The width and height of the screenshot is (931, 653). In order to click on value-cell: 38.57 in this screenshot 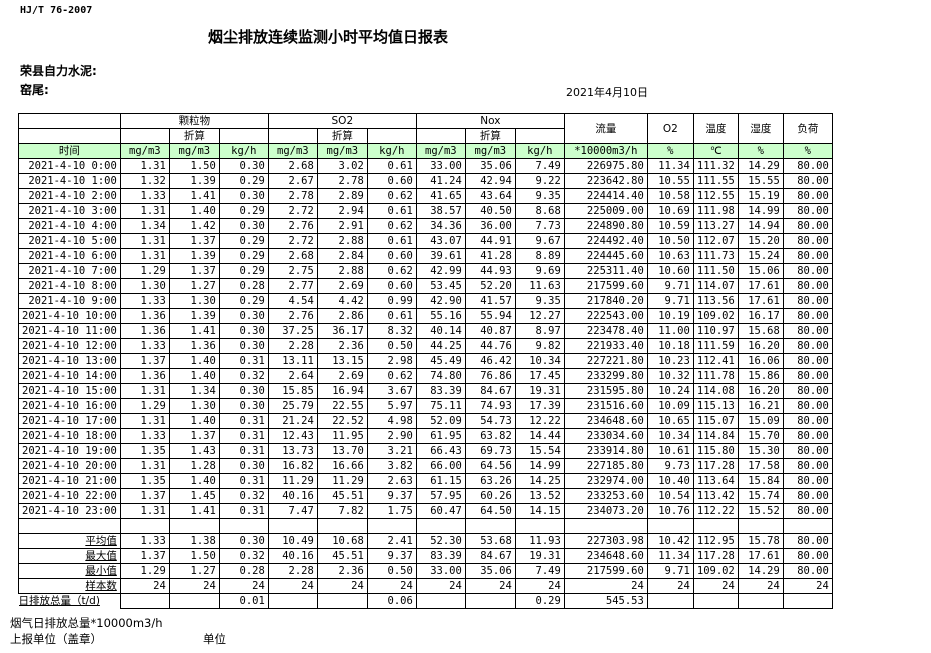, I will do `click(440, 211)`.